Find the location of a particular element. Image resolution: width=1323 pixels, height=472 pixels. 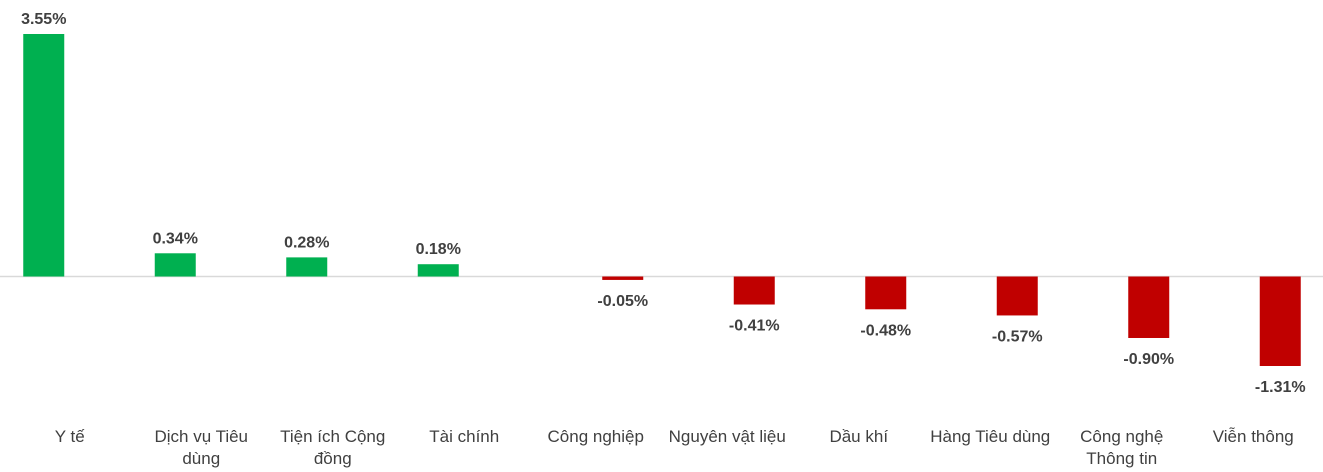

value-label: -0.48% is located at coordinates (885, 330).